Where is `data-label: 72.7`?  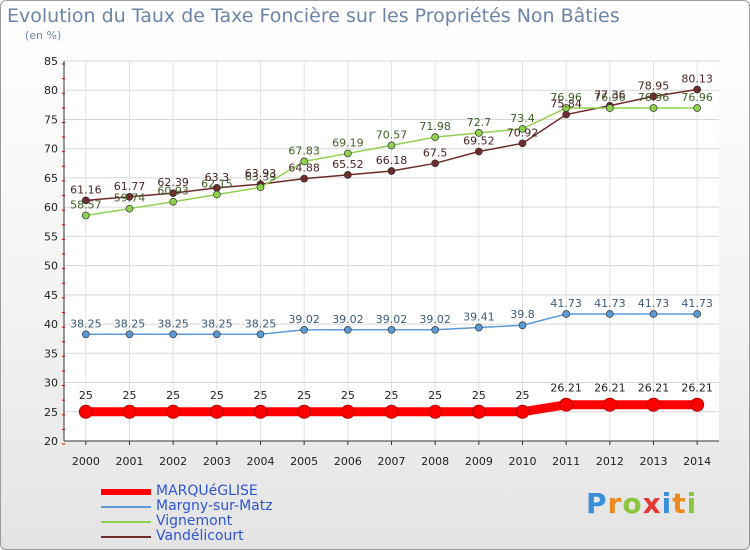 data-label: 72.7 is located at coordinates (479, 122).